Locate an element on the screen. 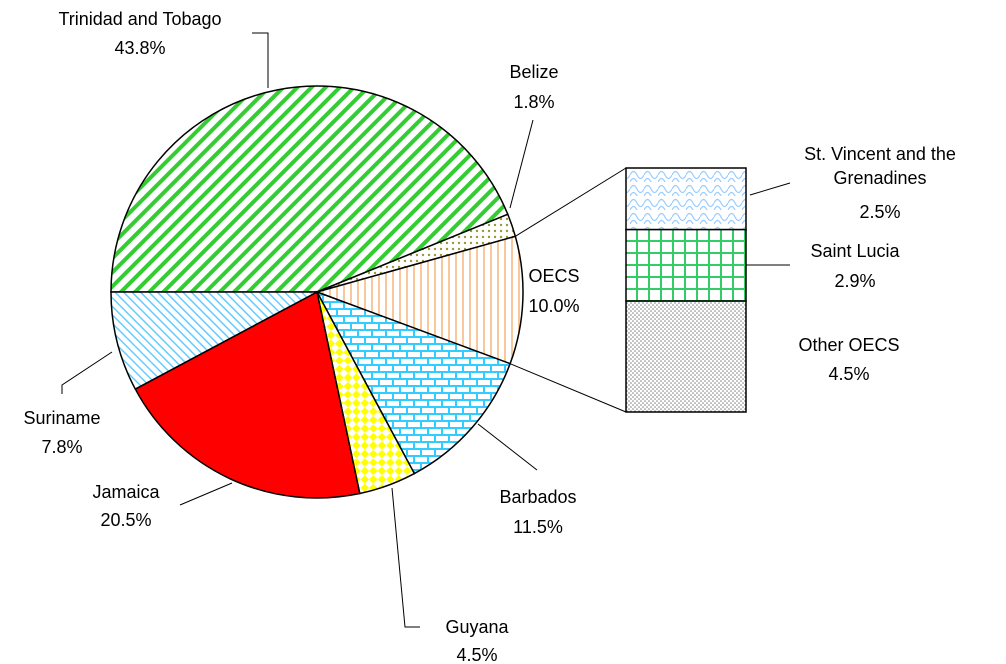 The image size is (1006, 664). data-label: Saint Lucia is located at coordinates (855, 251).